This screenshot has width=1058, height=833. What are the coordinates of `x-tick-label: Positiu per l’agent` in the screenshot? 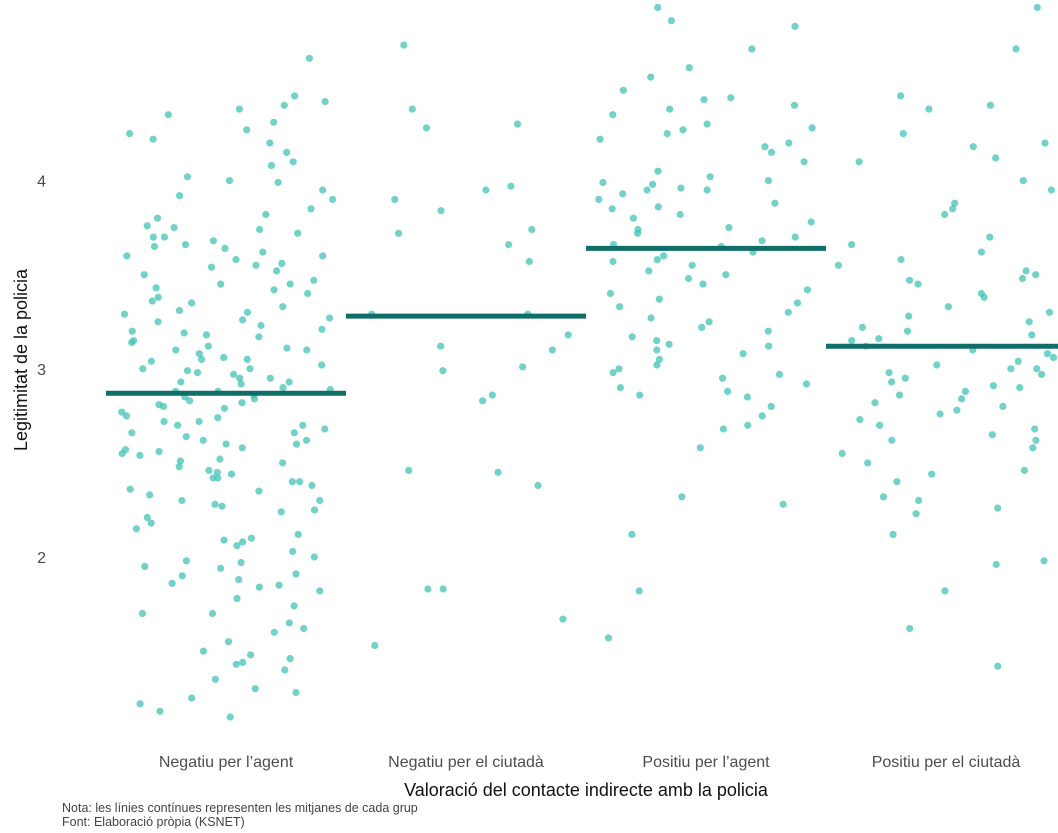 It's located at (706, 762).